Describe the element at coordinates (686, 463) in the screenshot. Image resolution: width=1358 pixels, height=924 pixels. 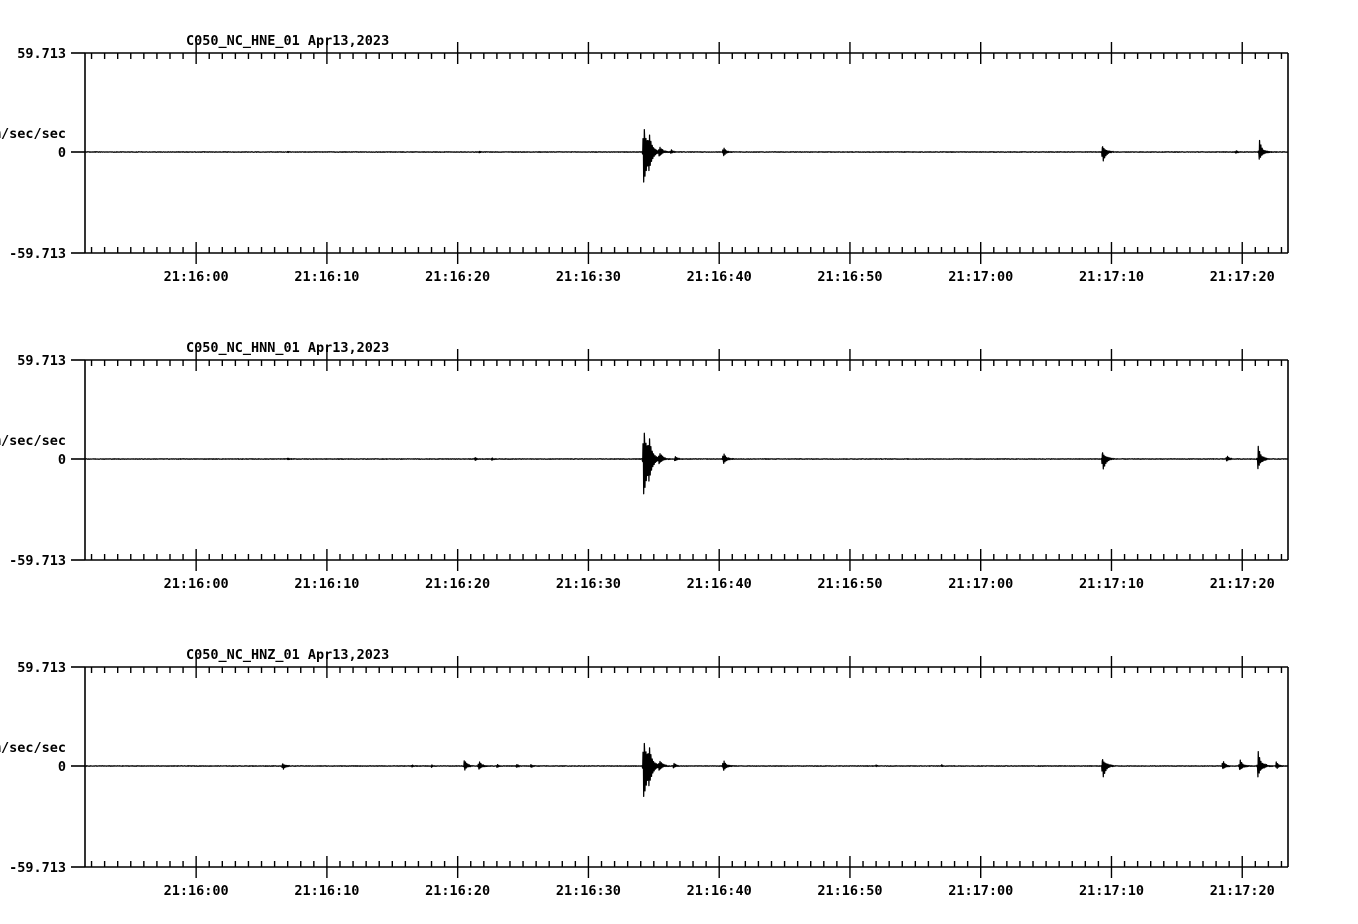
I see `waveform-hnn` at that location.